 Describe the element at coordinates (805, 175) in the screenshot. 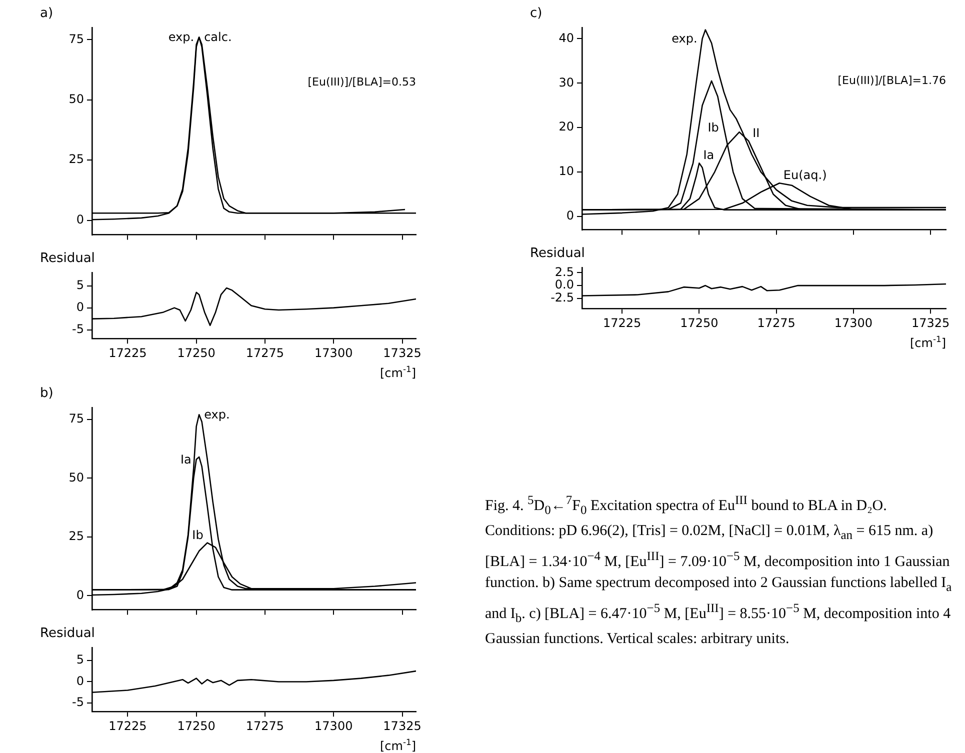

I see `series-label: Eu(aq.)` at that location.